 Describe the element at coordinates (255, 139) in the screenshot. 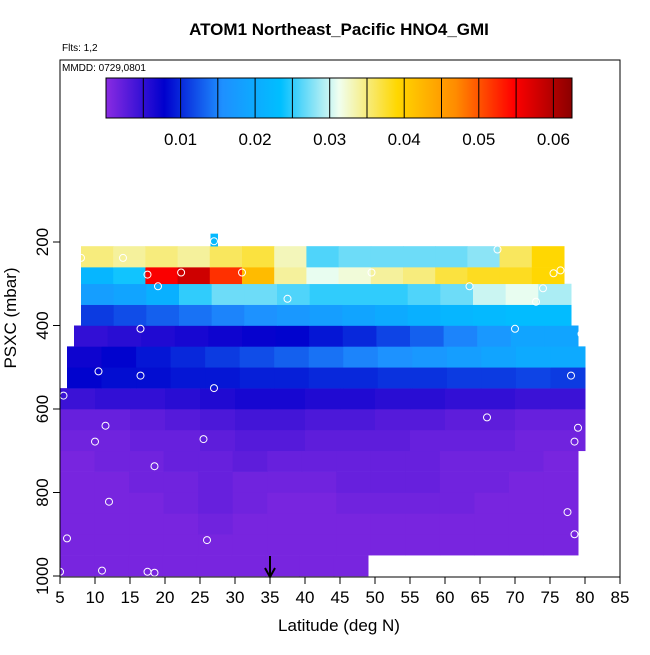

I see `colorbar-tick-label: 0.02` at that location.